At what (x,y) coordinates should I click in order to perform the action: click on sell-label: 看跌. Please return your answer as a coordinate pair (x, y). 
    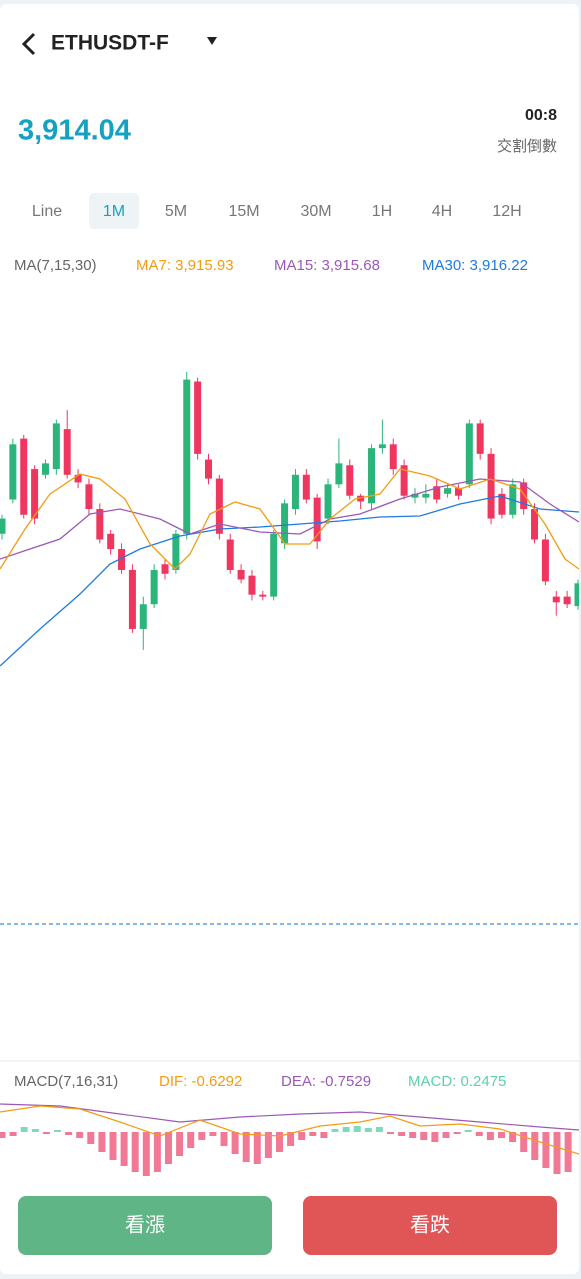
    Looking at the image, I should click on (430, 1224).